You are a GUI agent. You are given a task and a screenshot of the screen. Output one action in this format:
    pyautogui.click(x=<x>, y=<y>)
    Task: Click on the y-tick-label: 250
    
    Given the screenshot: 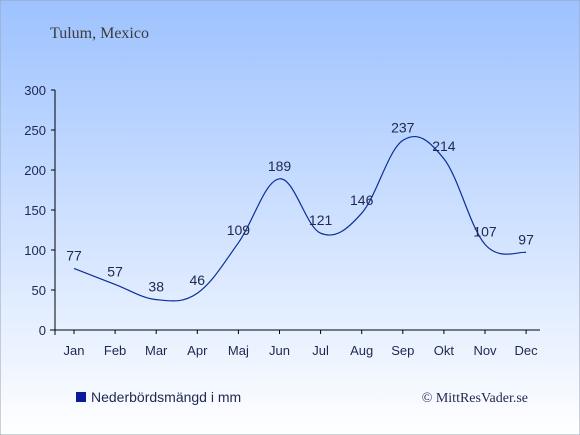 What is the action you would take?
    pyautogui.click(x=35, y=130)
    